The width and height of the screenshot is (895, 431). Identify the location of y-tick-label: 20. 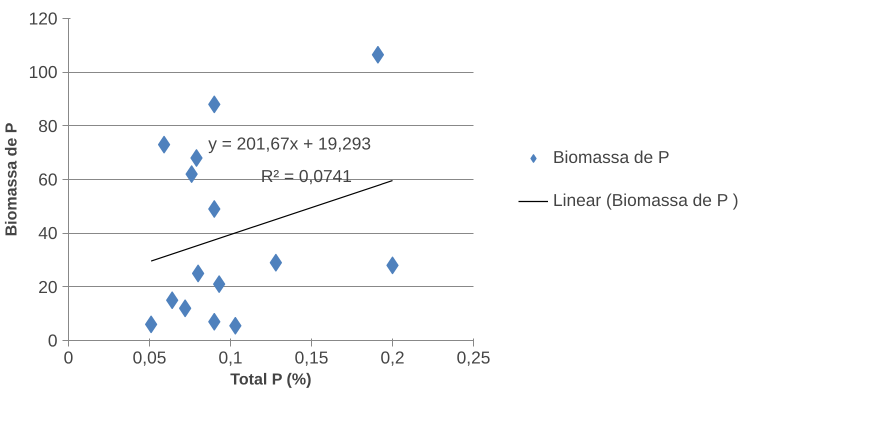
(48, 286).